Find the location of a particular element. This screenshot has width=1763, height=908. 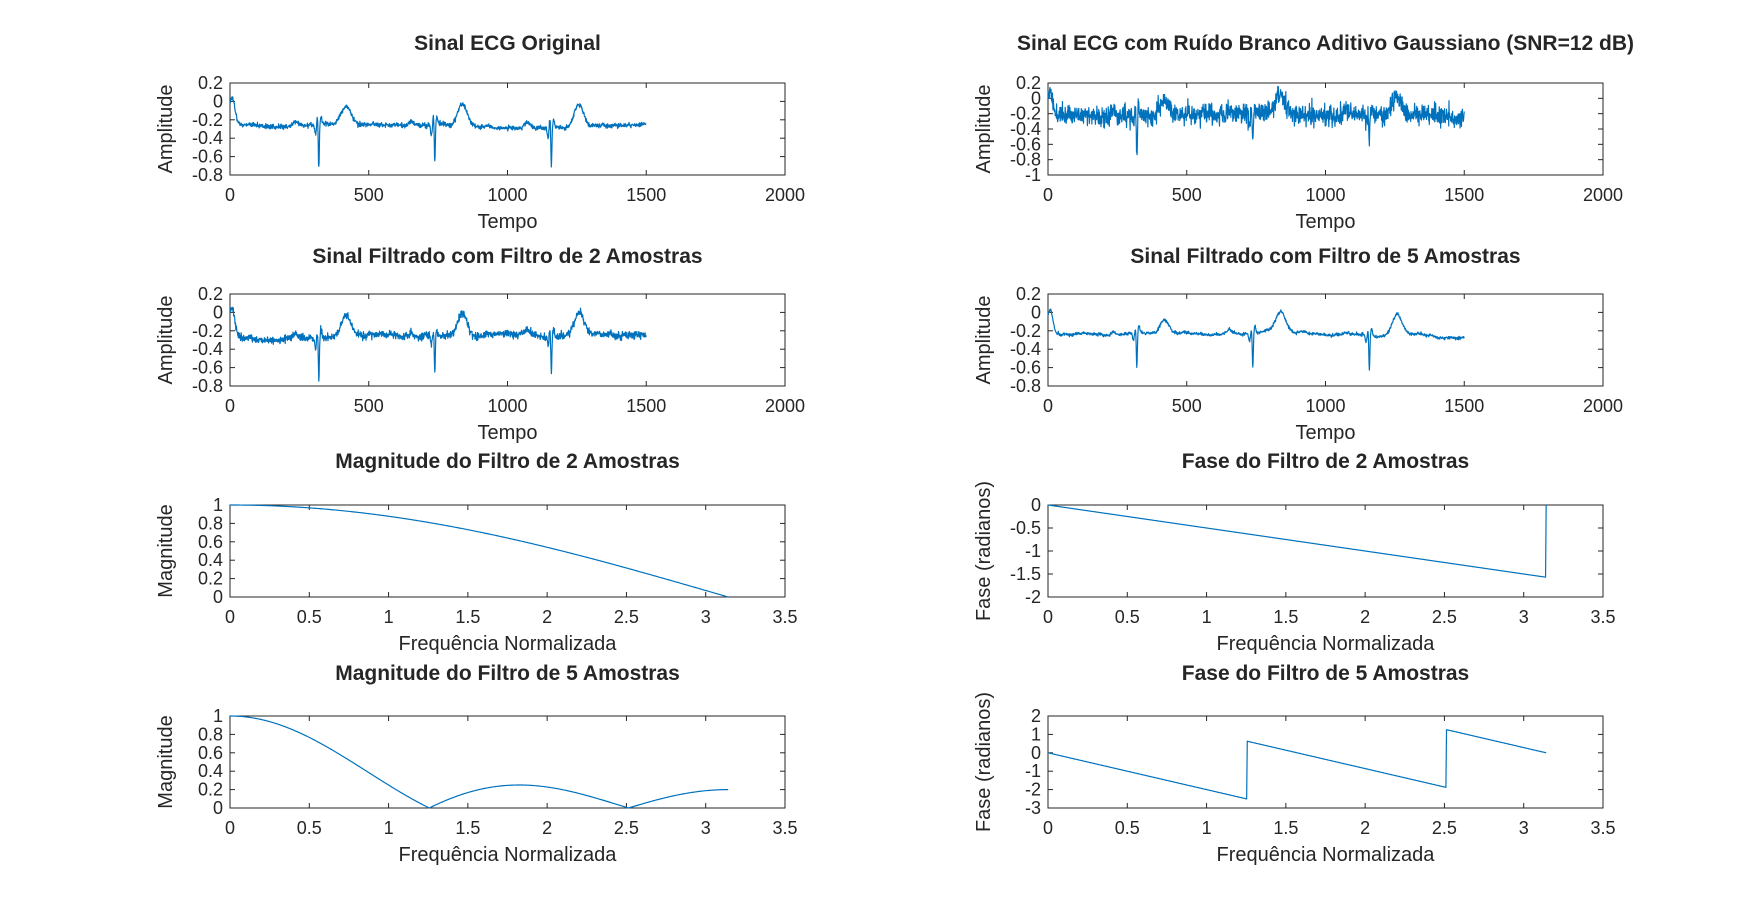

y-axis-label: Fase (radianos) is located at coordinates (984, 762).